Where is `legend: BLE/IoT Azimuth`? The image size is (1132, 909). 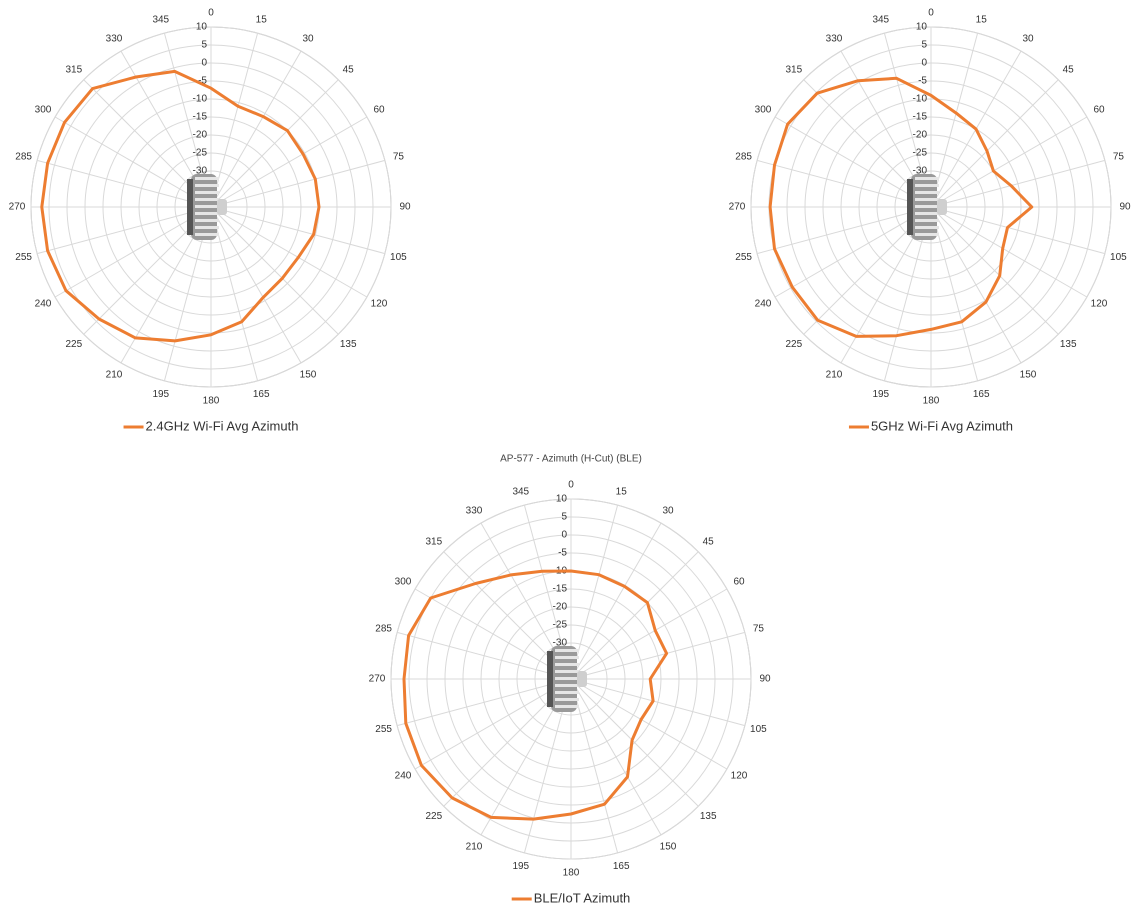 legend: BLE/IoT Azimuth is located at coordinates (571, 897).